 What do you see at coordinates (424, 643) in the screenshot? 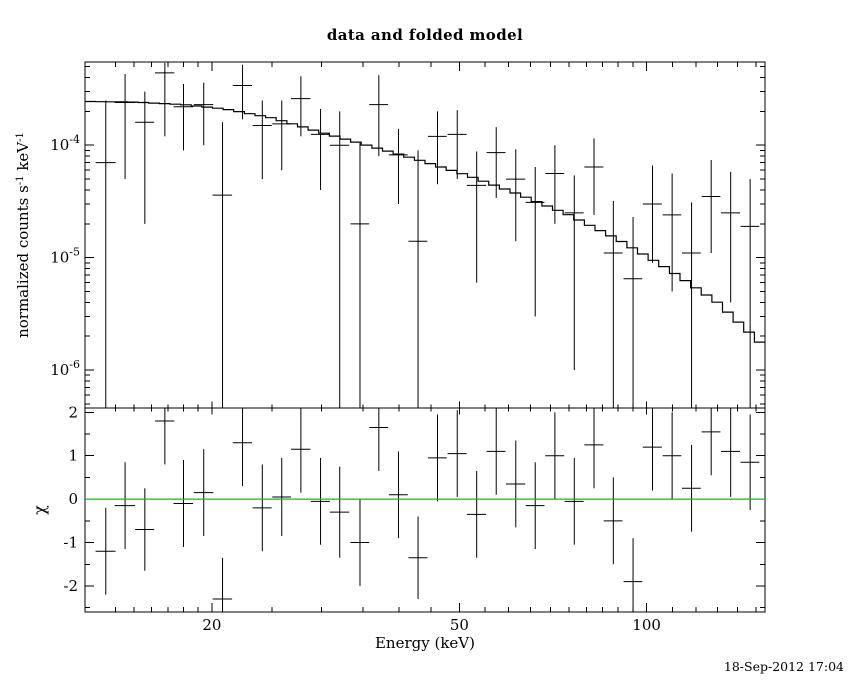
I see `x-axis-label: Energy (keV)` at bounding box center [424, 643].